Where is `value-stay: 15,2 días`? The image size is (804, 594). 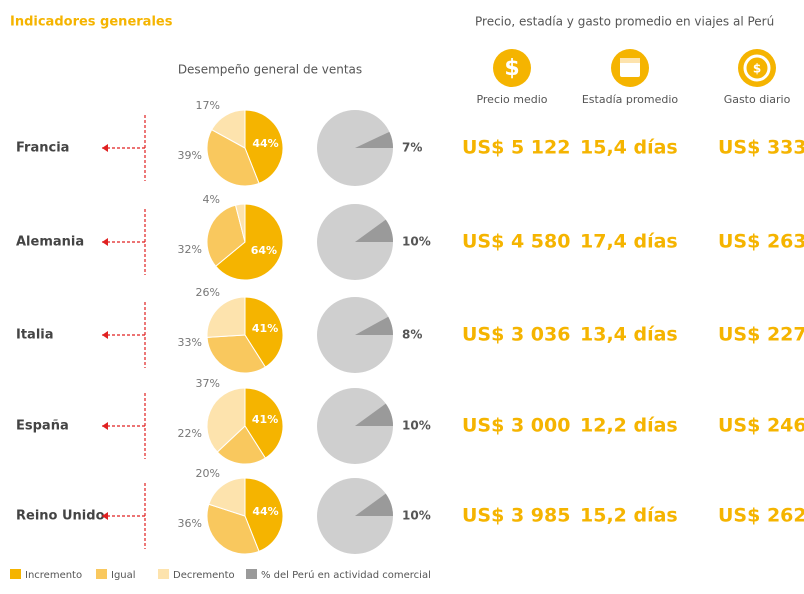
value-stay: 15,2 días is located at coordinates (629, 516).